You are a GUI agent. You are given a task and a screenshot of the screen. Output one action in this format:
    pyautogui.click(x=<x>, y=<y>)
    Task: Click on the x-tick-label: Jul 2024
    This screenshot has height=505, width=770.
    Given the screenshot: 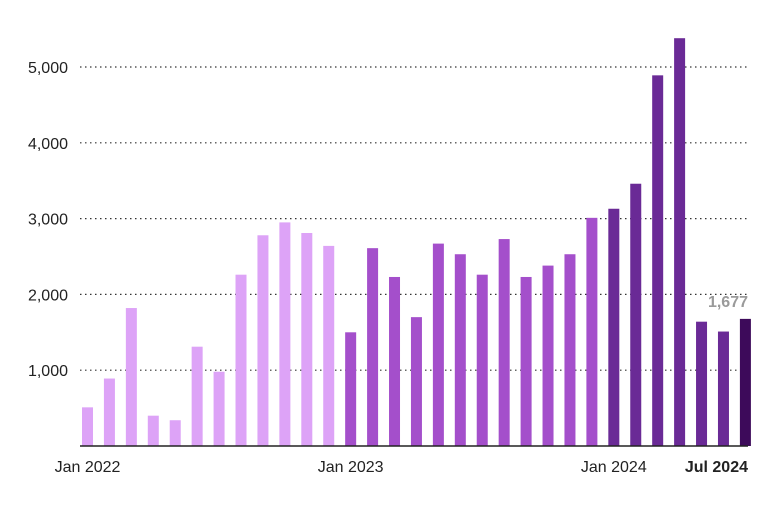 What is the action you would take?
    pyautogui.click(x=716, y=467)
    